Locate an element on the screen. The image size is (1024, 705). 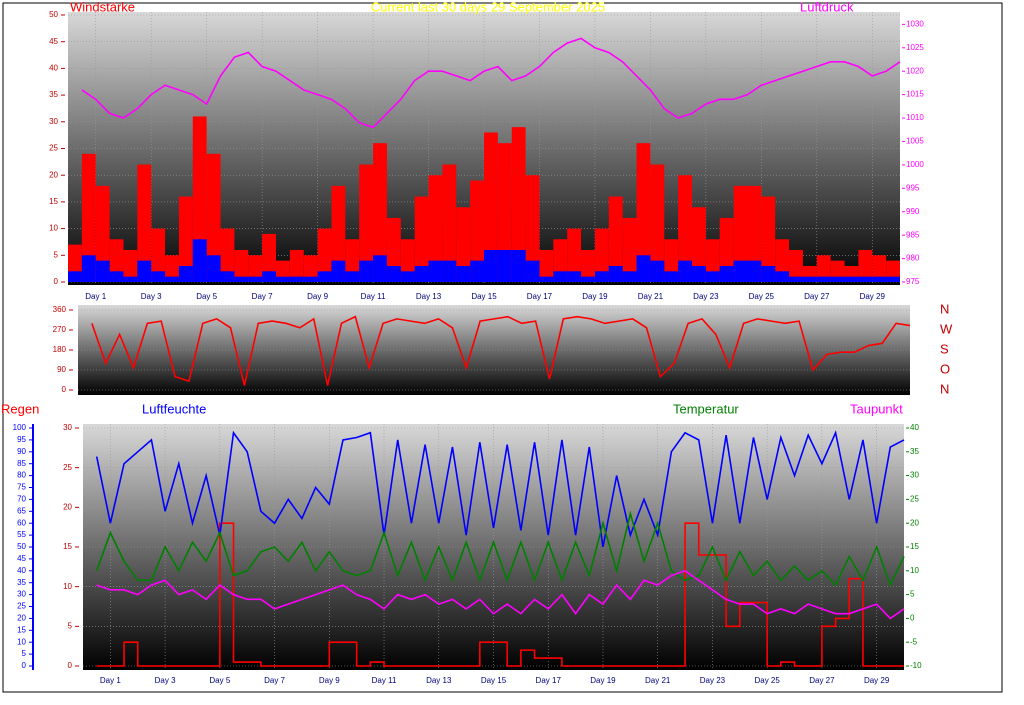
x-tick-label: Day 27 is located at coordinates (817, 296).